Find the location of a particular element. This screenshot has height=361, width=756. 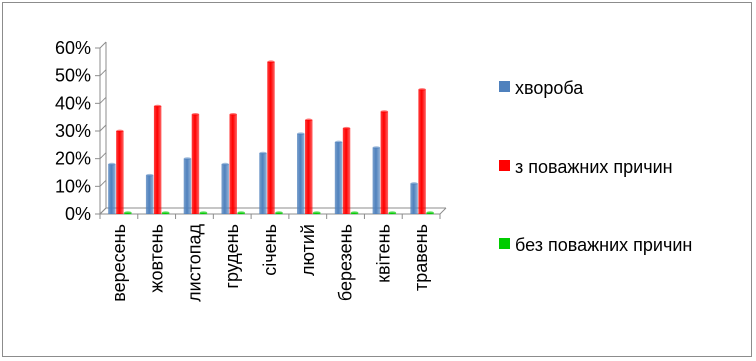

x-tick-label: березень is located at coordinates (346, 262).